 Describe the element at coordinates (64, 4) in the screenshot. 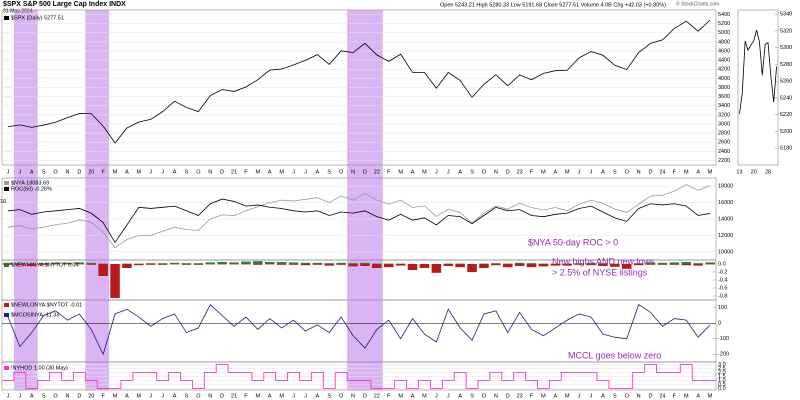

I see `chart-title: $SPX S&P 500 Large Cap Index INDX` at that location.